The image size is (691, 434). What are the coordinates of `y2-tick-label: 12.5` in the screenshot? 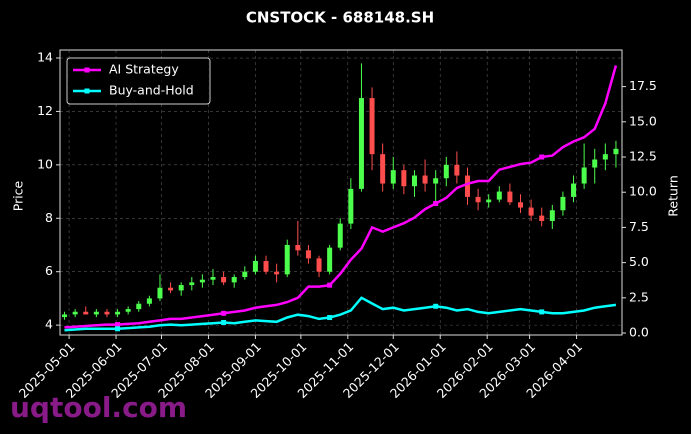 It's located at (643, 156).